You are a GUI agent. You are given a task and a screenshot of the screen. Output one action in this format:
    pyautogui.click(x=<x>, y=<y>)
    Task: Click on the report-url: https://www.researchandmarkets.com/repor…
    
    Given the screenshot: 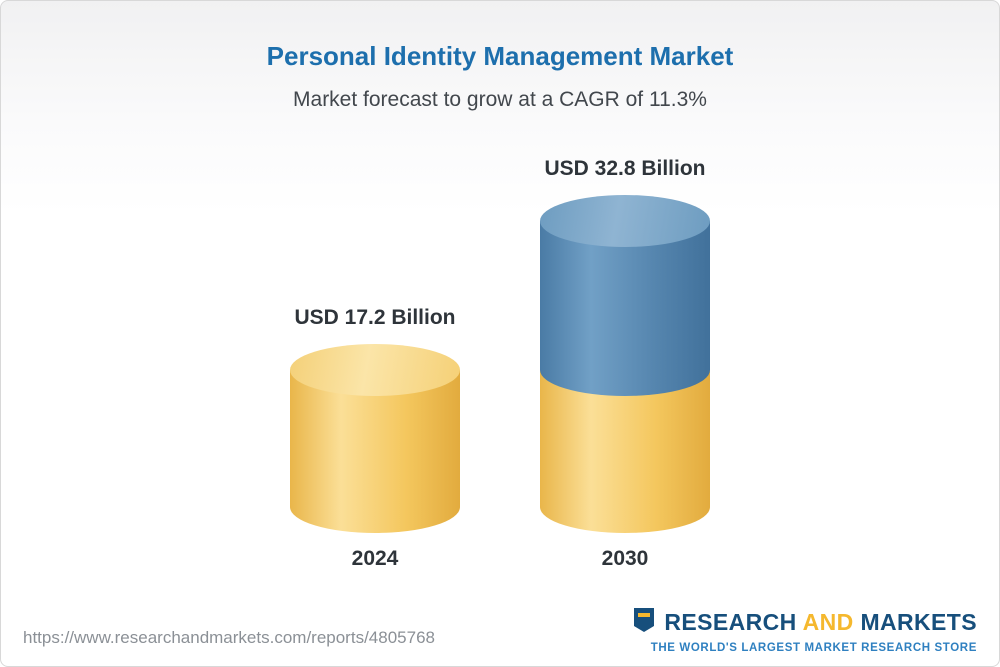 What is the action you would take?
    pyautogui.click(x=229, y=637)
    